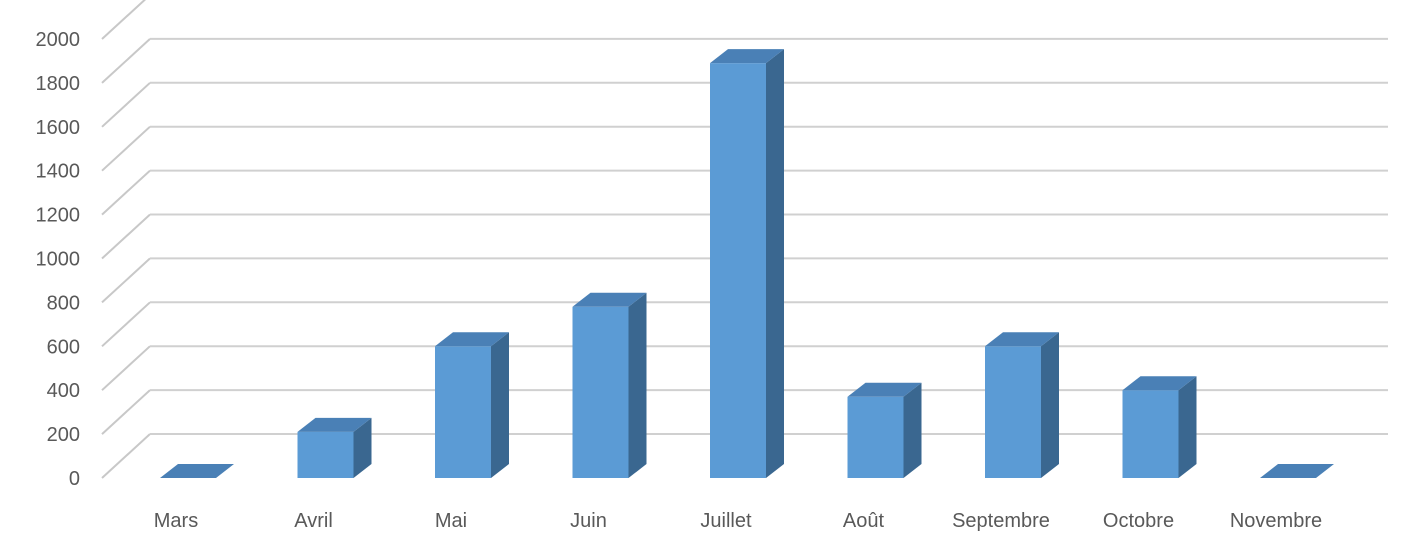  Describe the element at coordinates (451, 521) in the screenshot. I see `x-tick-label: Mai` at that location.